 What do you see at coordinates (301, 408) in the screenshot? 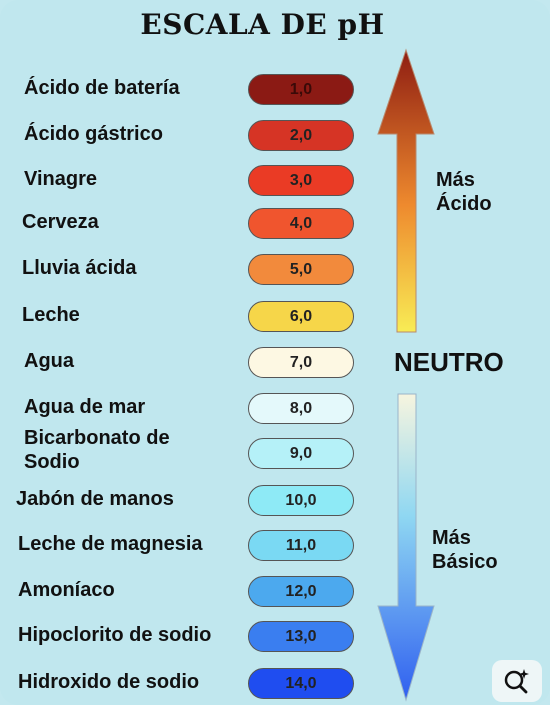
I see `ph-value-pill: 8,0` at bounding box center [301, 408].